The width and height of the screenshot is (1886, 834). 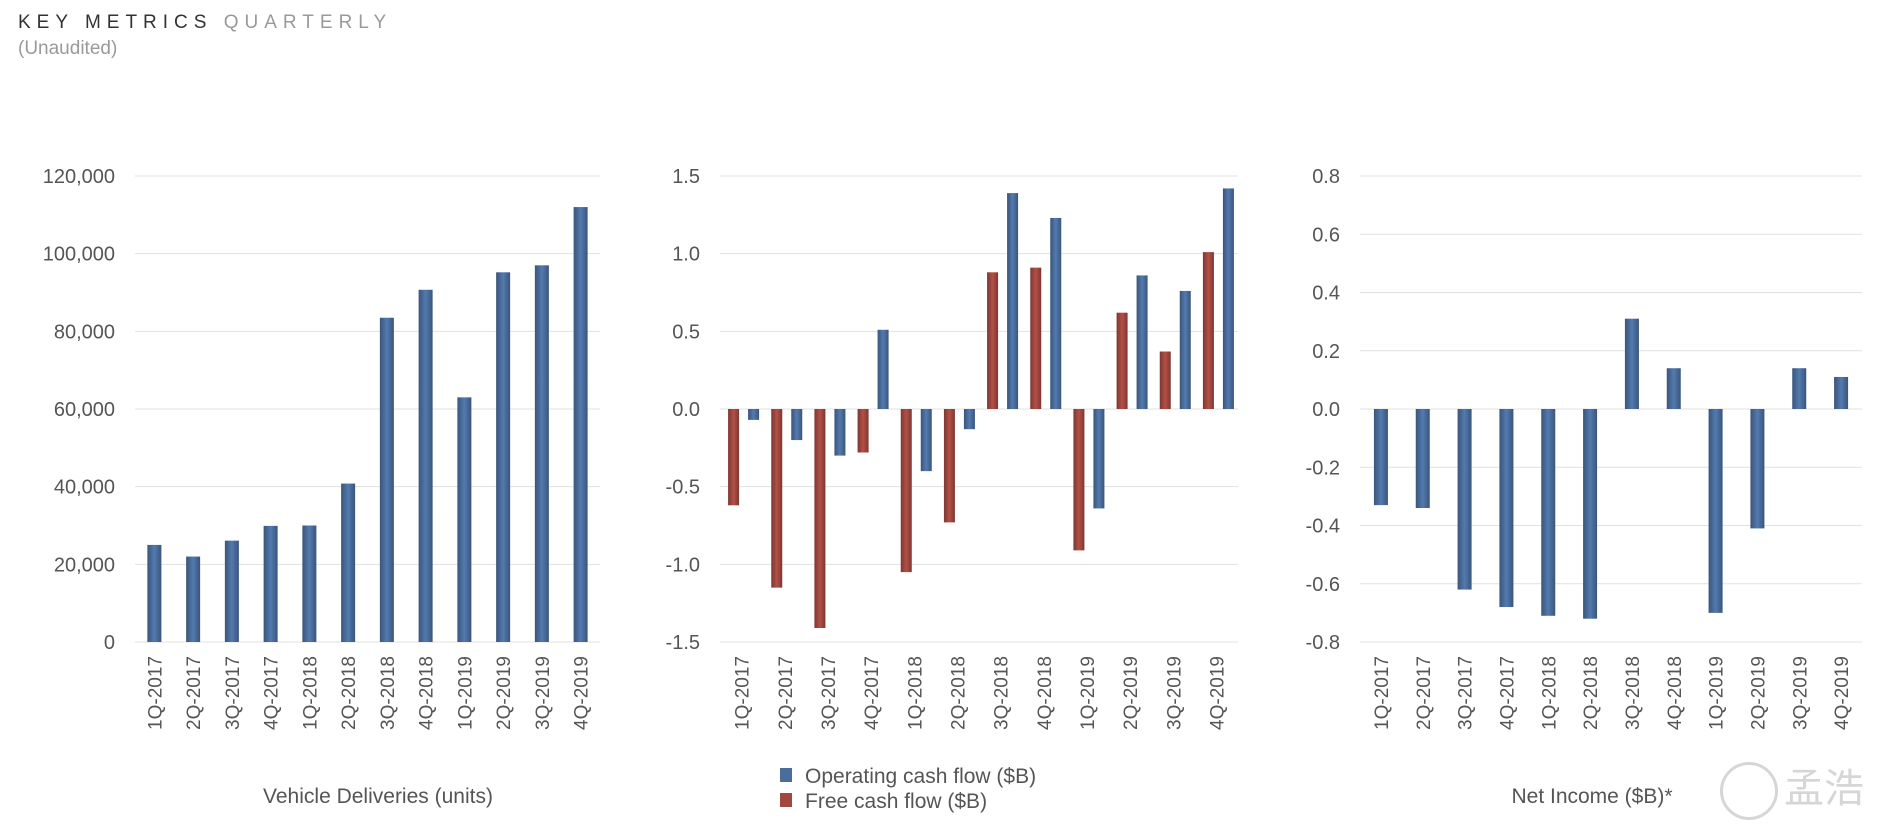 I want to click on bar-3q-2018-free-cash-flow, so click(x=993, y=340).